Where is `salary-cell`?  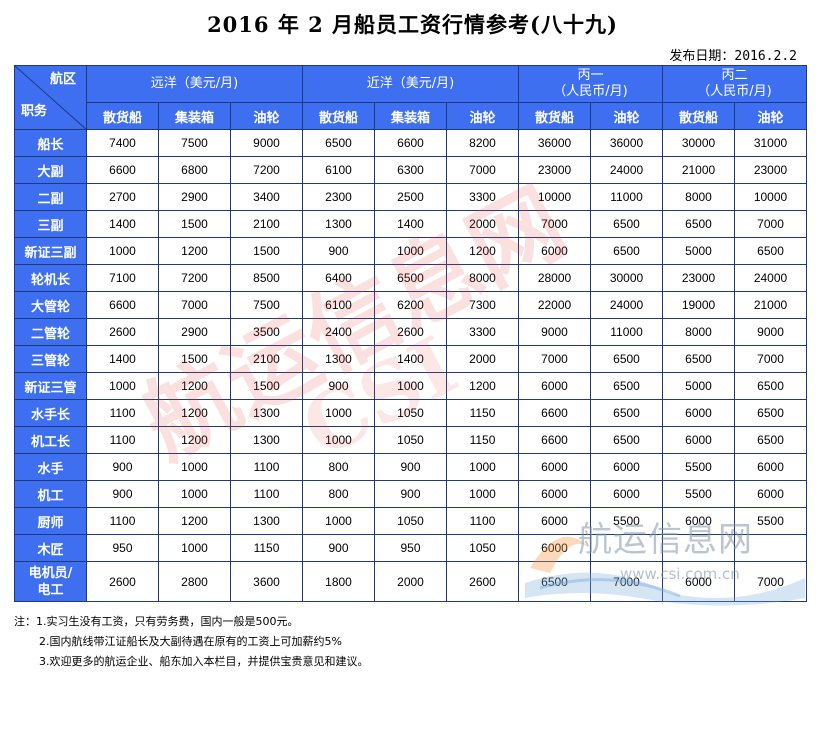 salary-cell is located at coordinates (626, 548).